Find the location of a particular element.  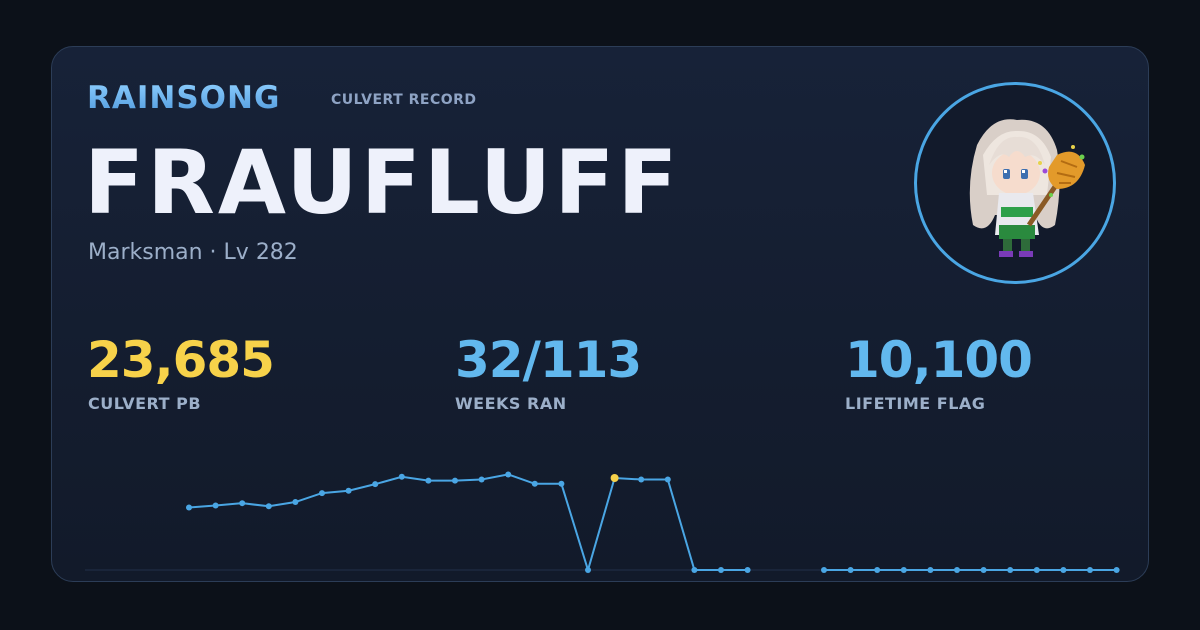

character-sprite-icon is located at coordinates (1027, 188).